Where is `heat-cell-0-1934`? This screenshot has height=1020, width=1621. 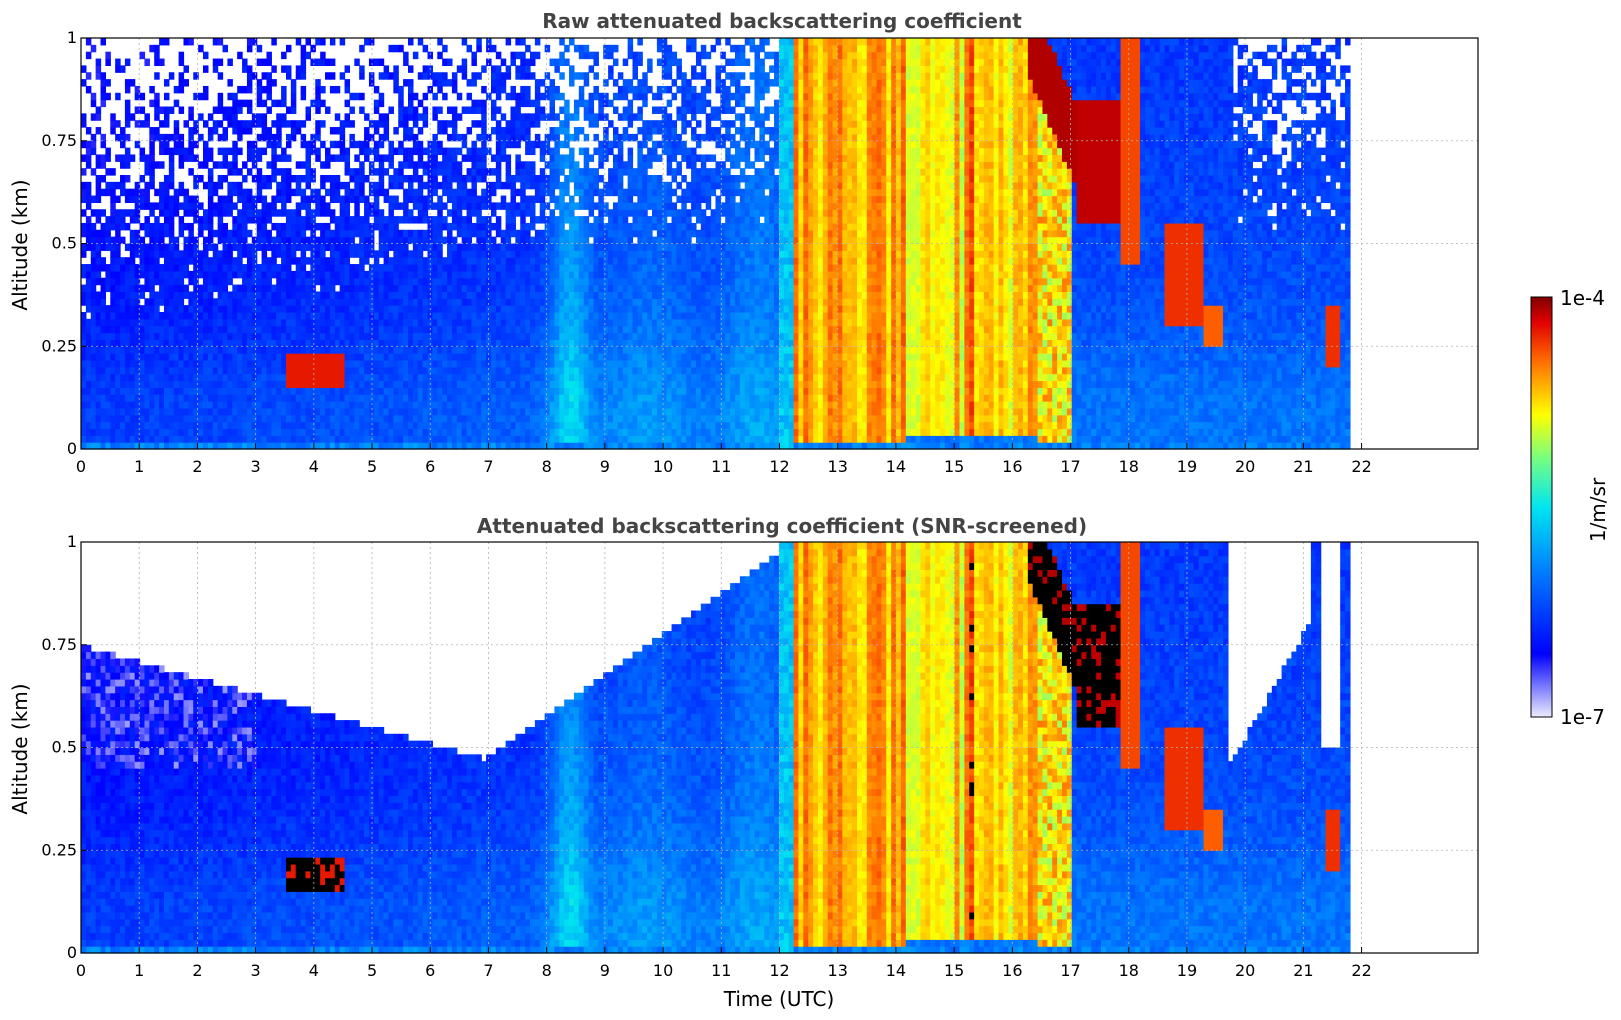 heat-cell-0-1934 is located at coordinates (293, 220).